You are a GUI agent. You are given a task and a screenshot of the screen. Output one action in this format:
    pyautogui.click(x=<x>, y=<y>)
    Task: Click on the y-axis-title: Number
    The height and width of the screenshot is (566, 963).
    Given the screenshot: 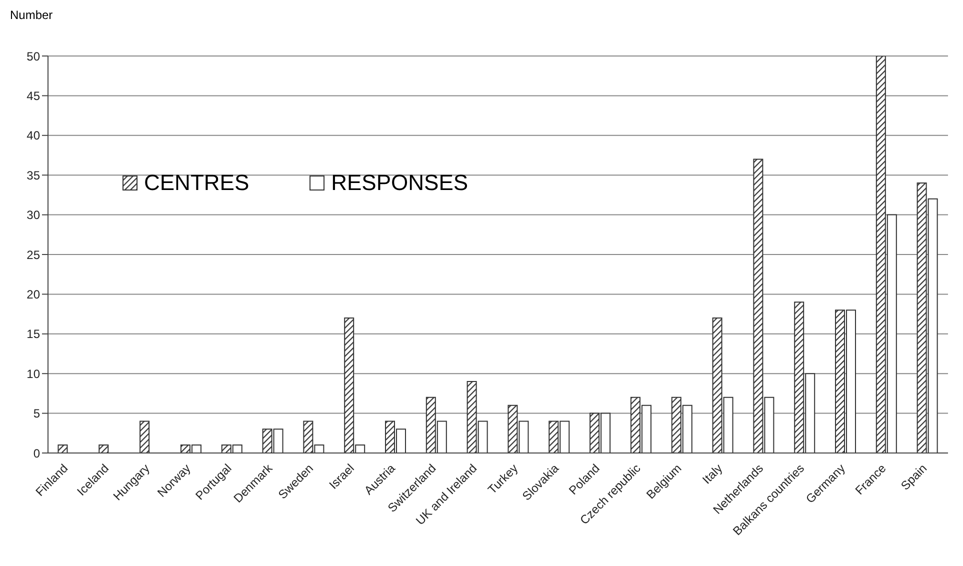 What is the action you would take?
    pyautogui.click(x=31, y=15)
    